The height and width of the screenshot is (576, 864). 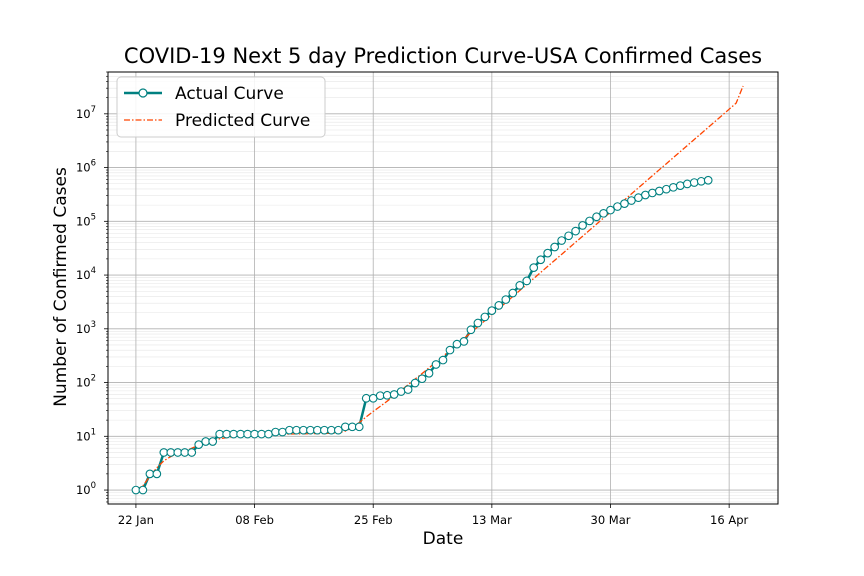 I want to click on legend-label-predicted: Predicted Curve, so click(x=242, y=121).